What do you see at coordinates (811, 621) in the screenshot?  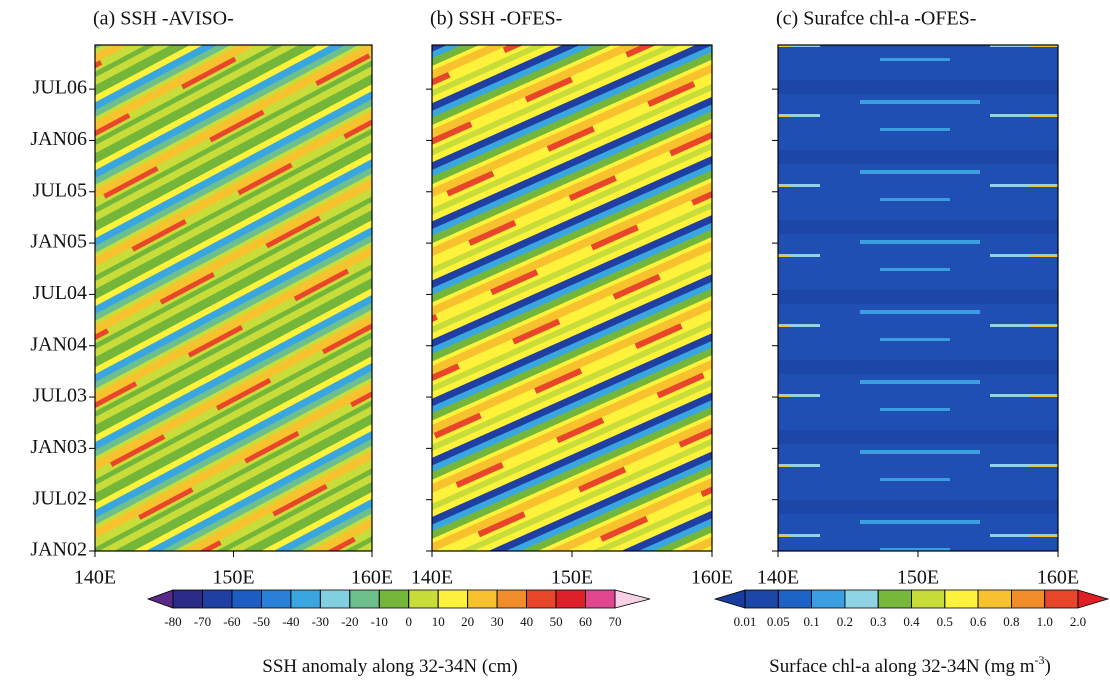 I see `colorbar-tick-label: 0.1` at bounding box center [811, 621].